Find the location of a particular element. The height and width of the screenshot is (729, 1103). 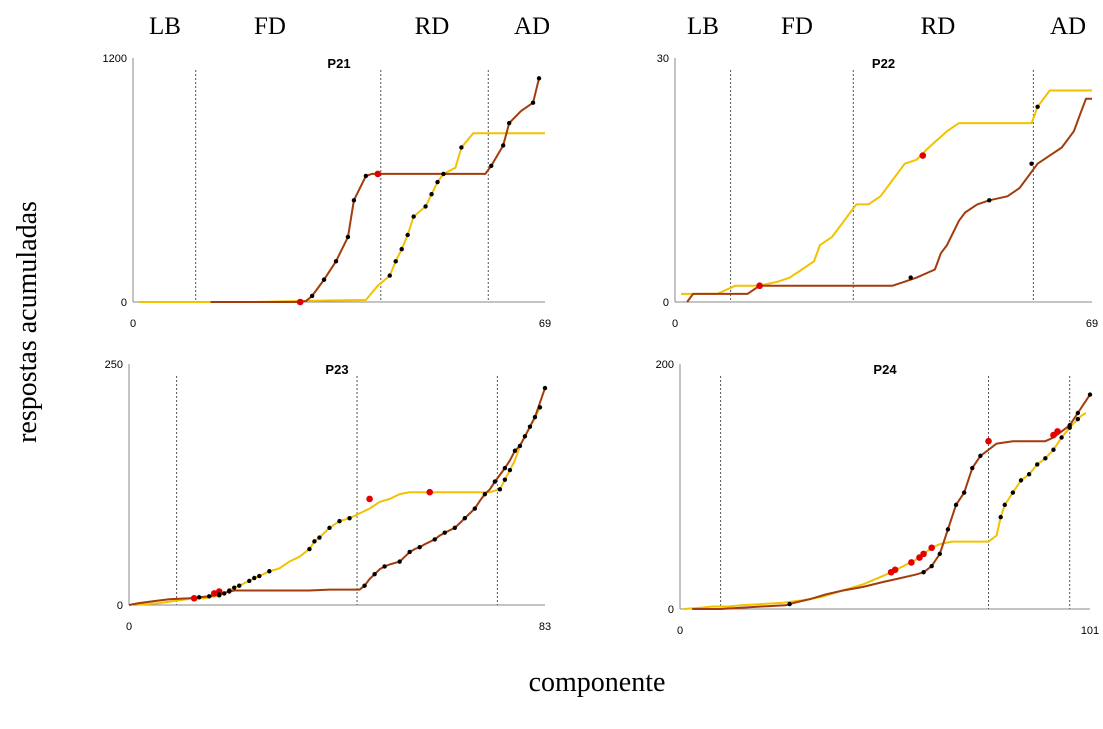

phase-label-rd-left: RD is located at coordinates (432, 26).